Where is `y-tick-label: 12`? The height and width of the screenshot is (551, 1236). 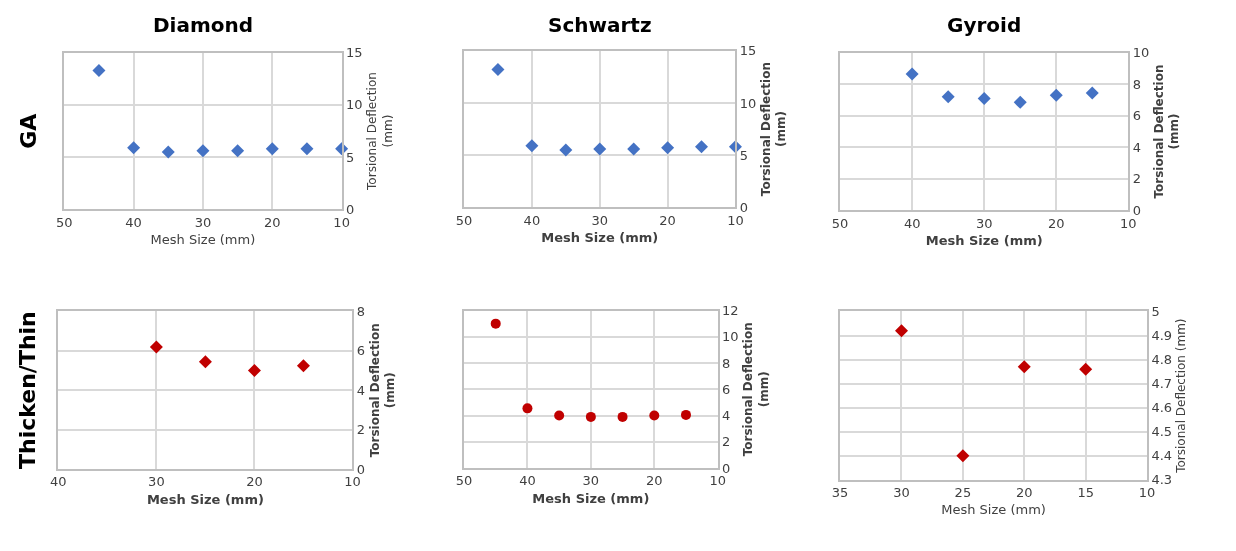 y-tick-label: 12 is located at coordinates (730, 311).